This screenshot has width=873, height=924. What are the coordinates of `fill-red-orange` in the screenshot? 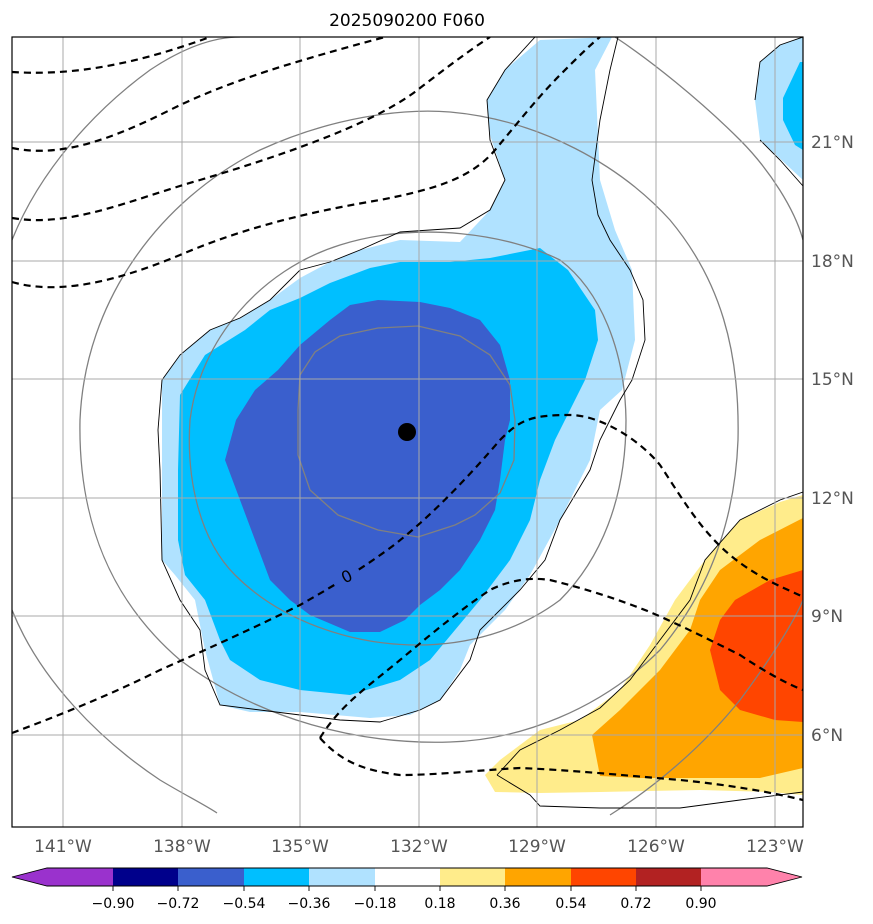 It's located at (756, 646).